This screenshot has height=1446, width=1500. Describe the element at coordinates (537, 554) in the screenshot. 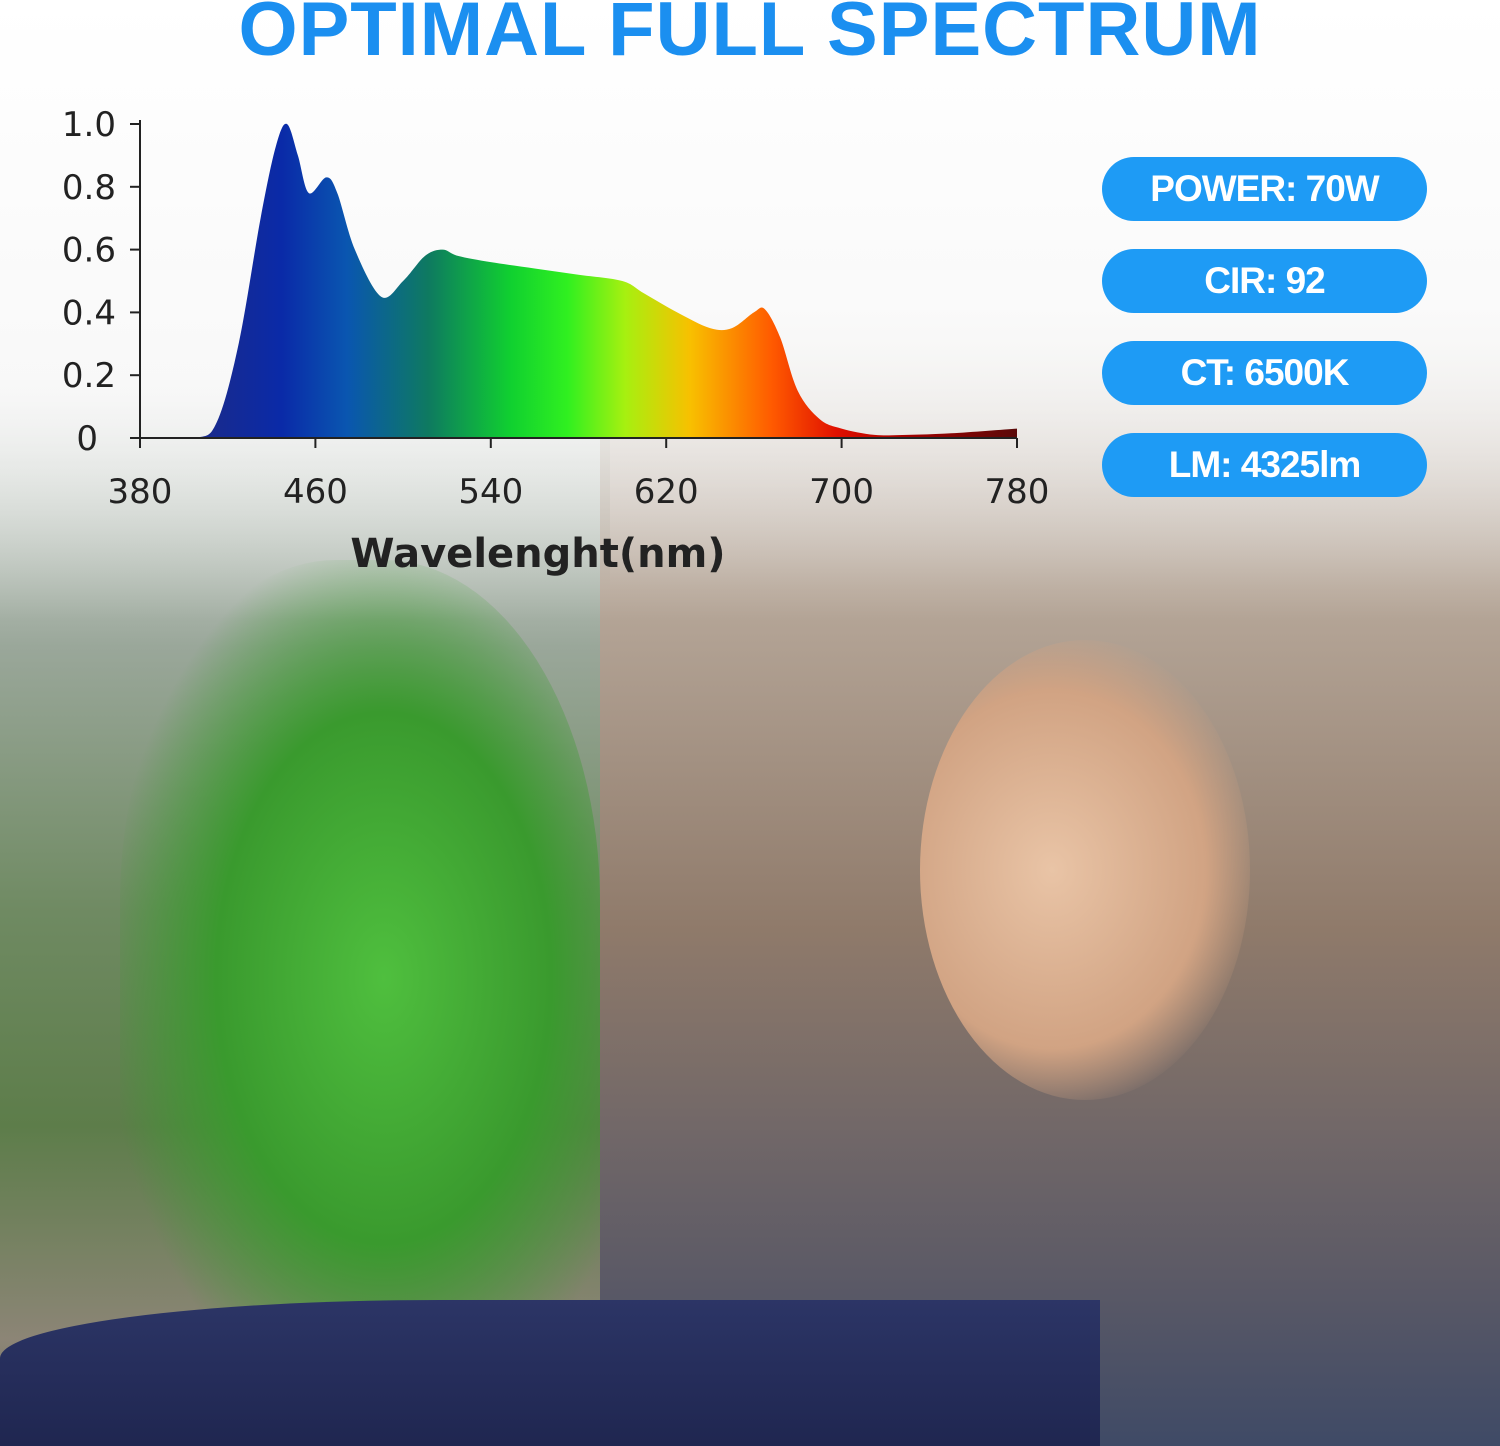

I see `x-axis-label: Wavelenght(nm)` at that location.